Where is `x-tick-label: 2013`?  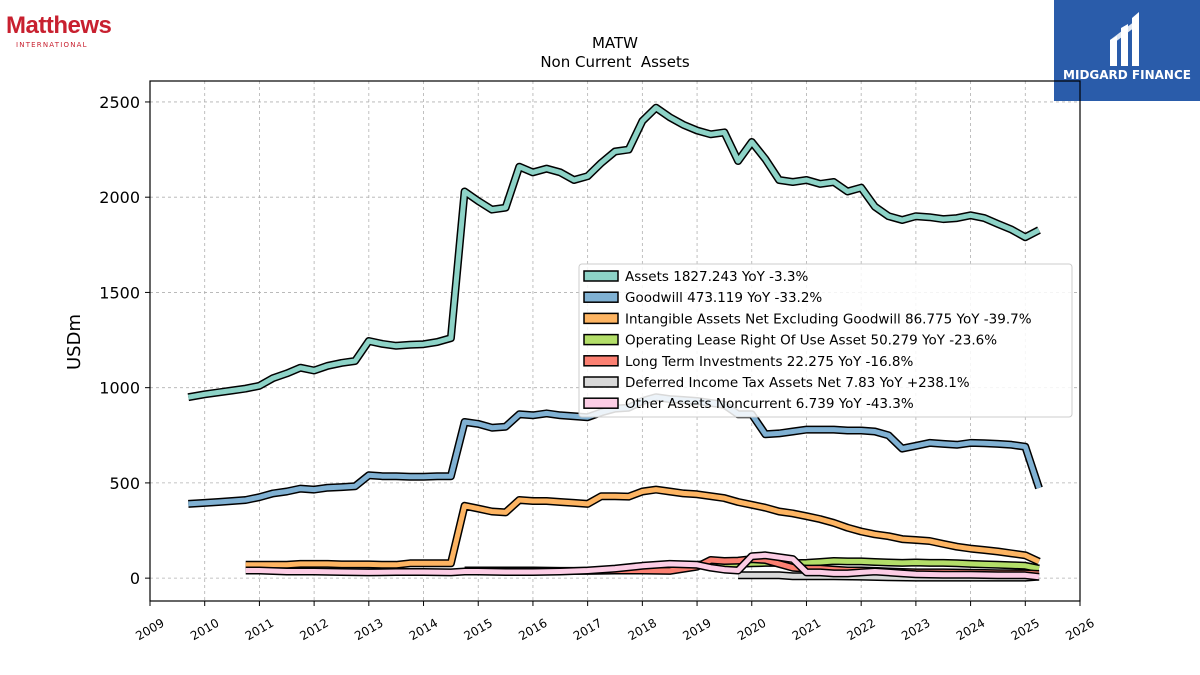 x-tick-label: 2013 is located at coordinates (368, 629).